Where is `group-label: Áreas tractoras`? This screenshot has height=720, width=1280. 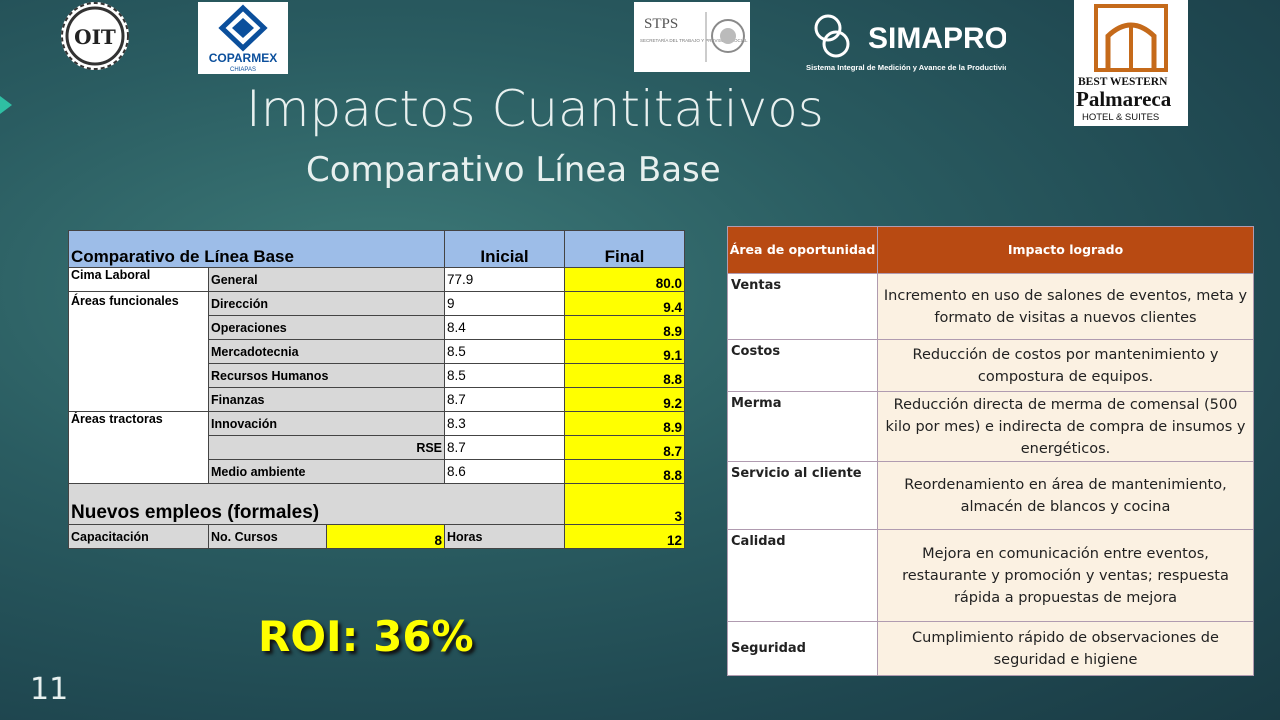 group-label: Áreas tractoras is located at coordinates (138, 447).